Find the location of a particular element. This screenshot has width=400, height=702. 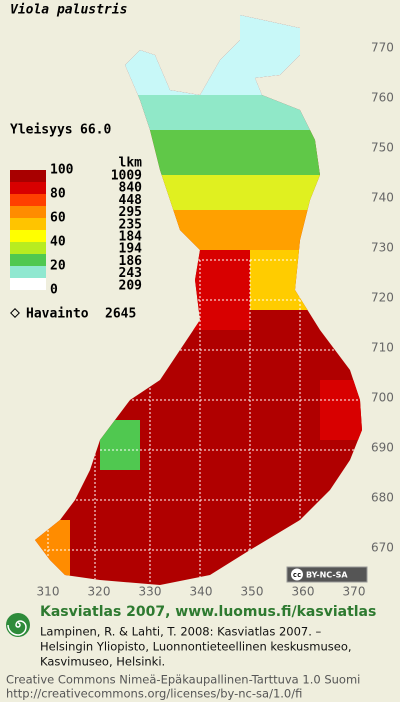

east-label: 370 is located at coordinates (354, 592).